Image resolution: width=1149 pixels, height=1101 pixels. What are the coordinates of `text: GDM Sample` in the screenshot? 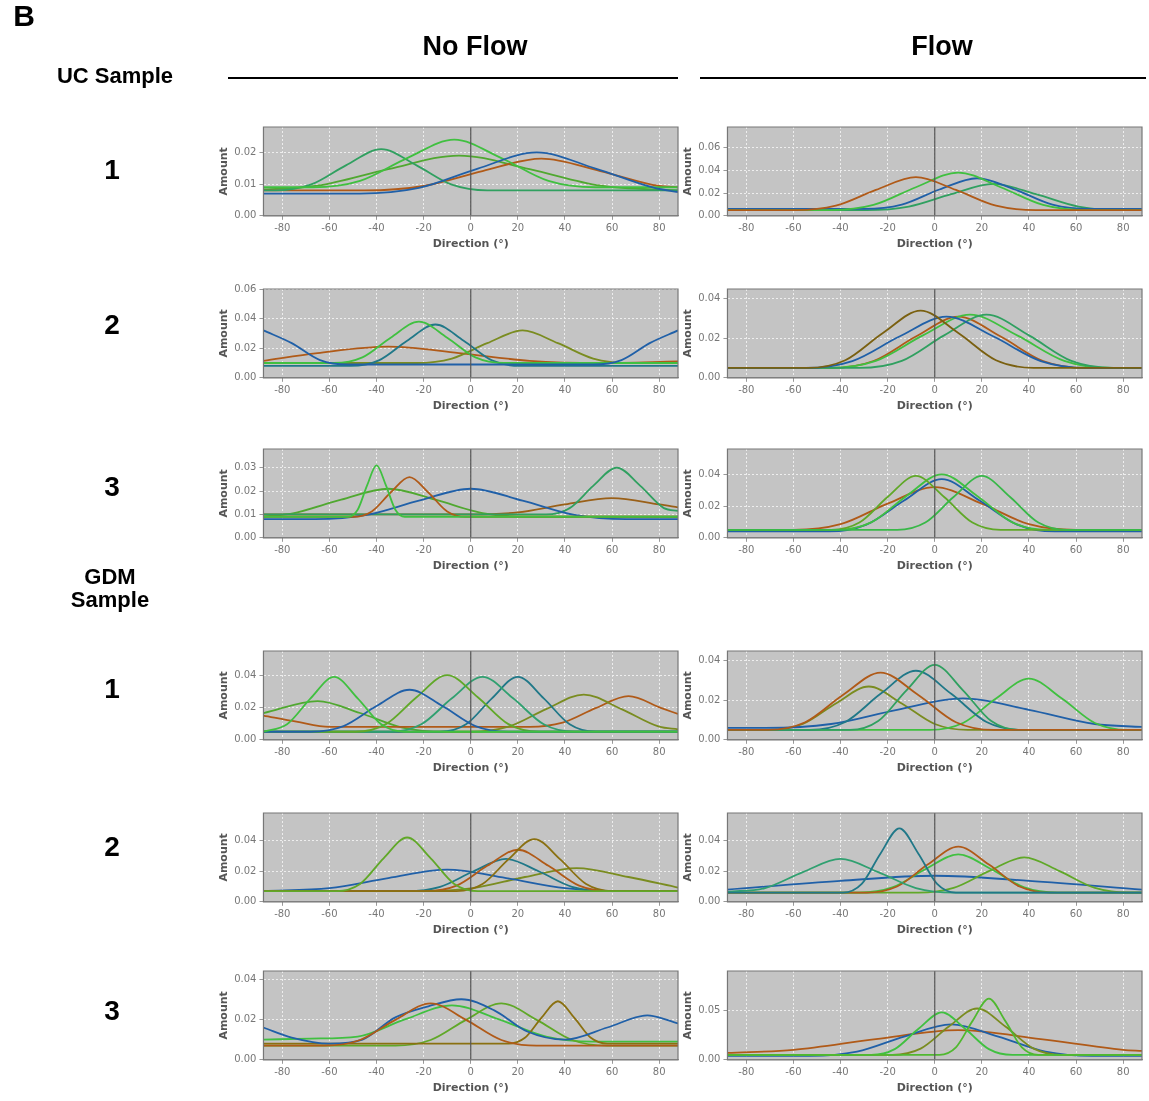 It's located at (110, 588).